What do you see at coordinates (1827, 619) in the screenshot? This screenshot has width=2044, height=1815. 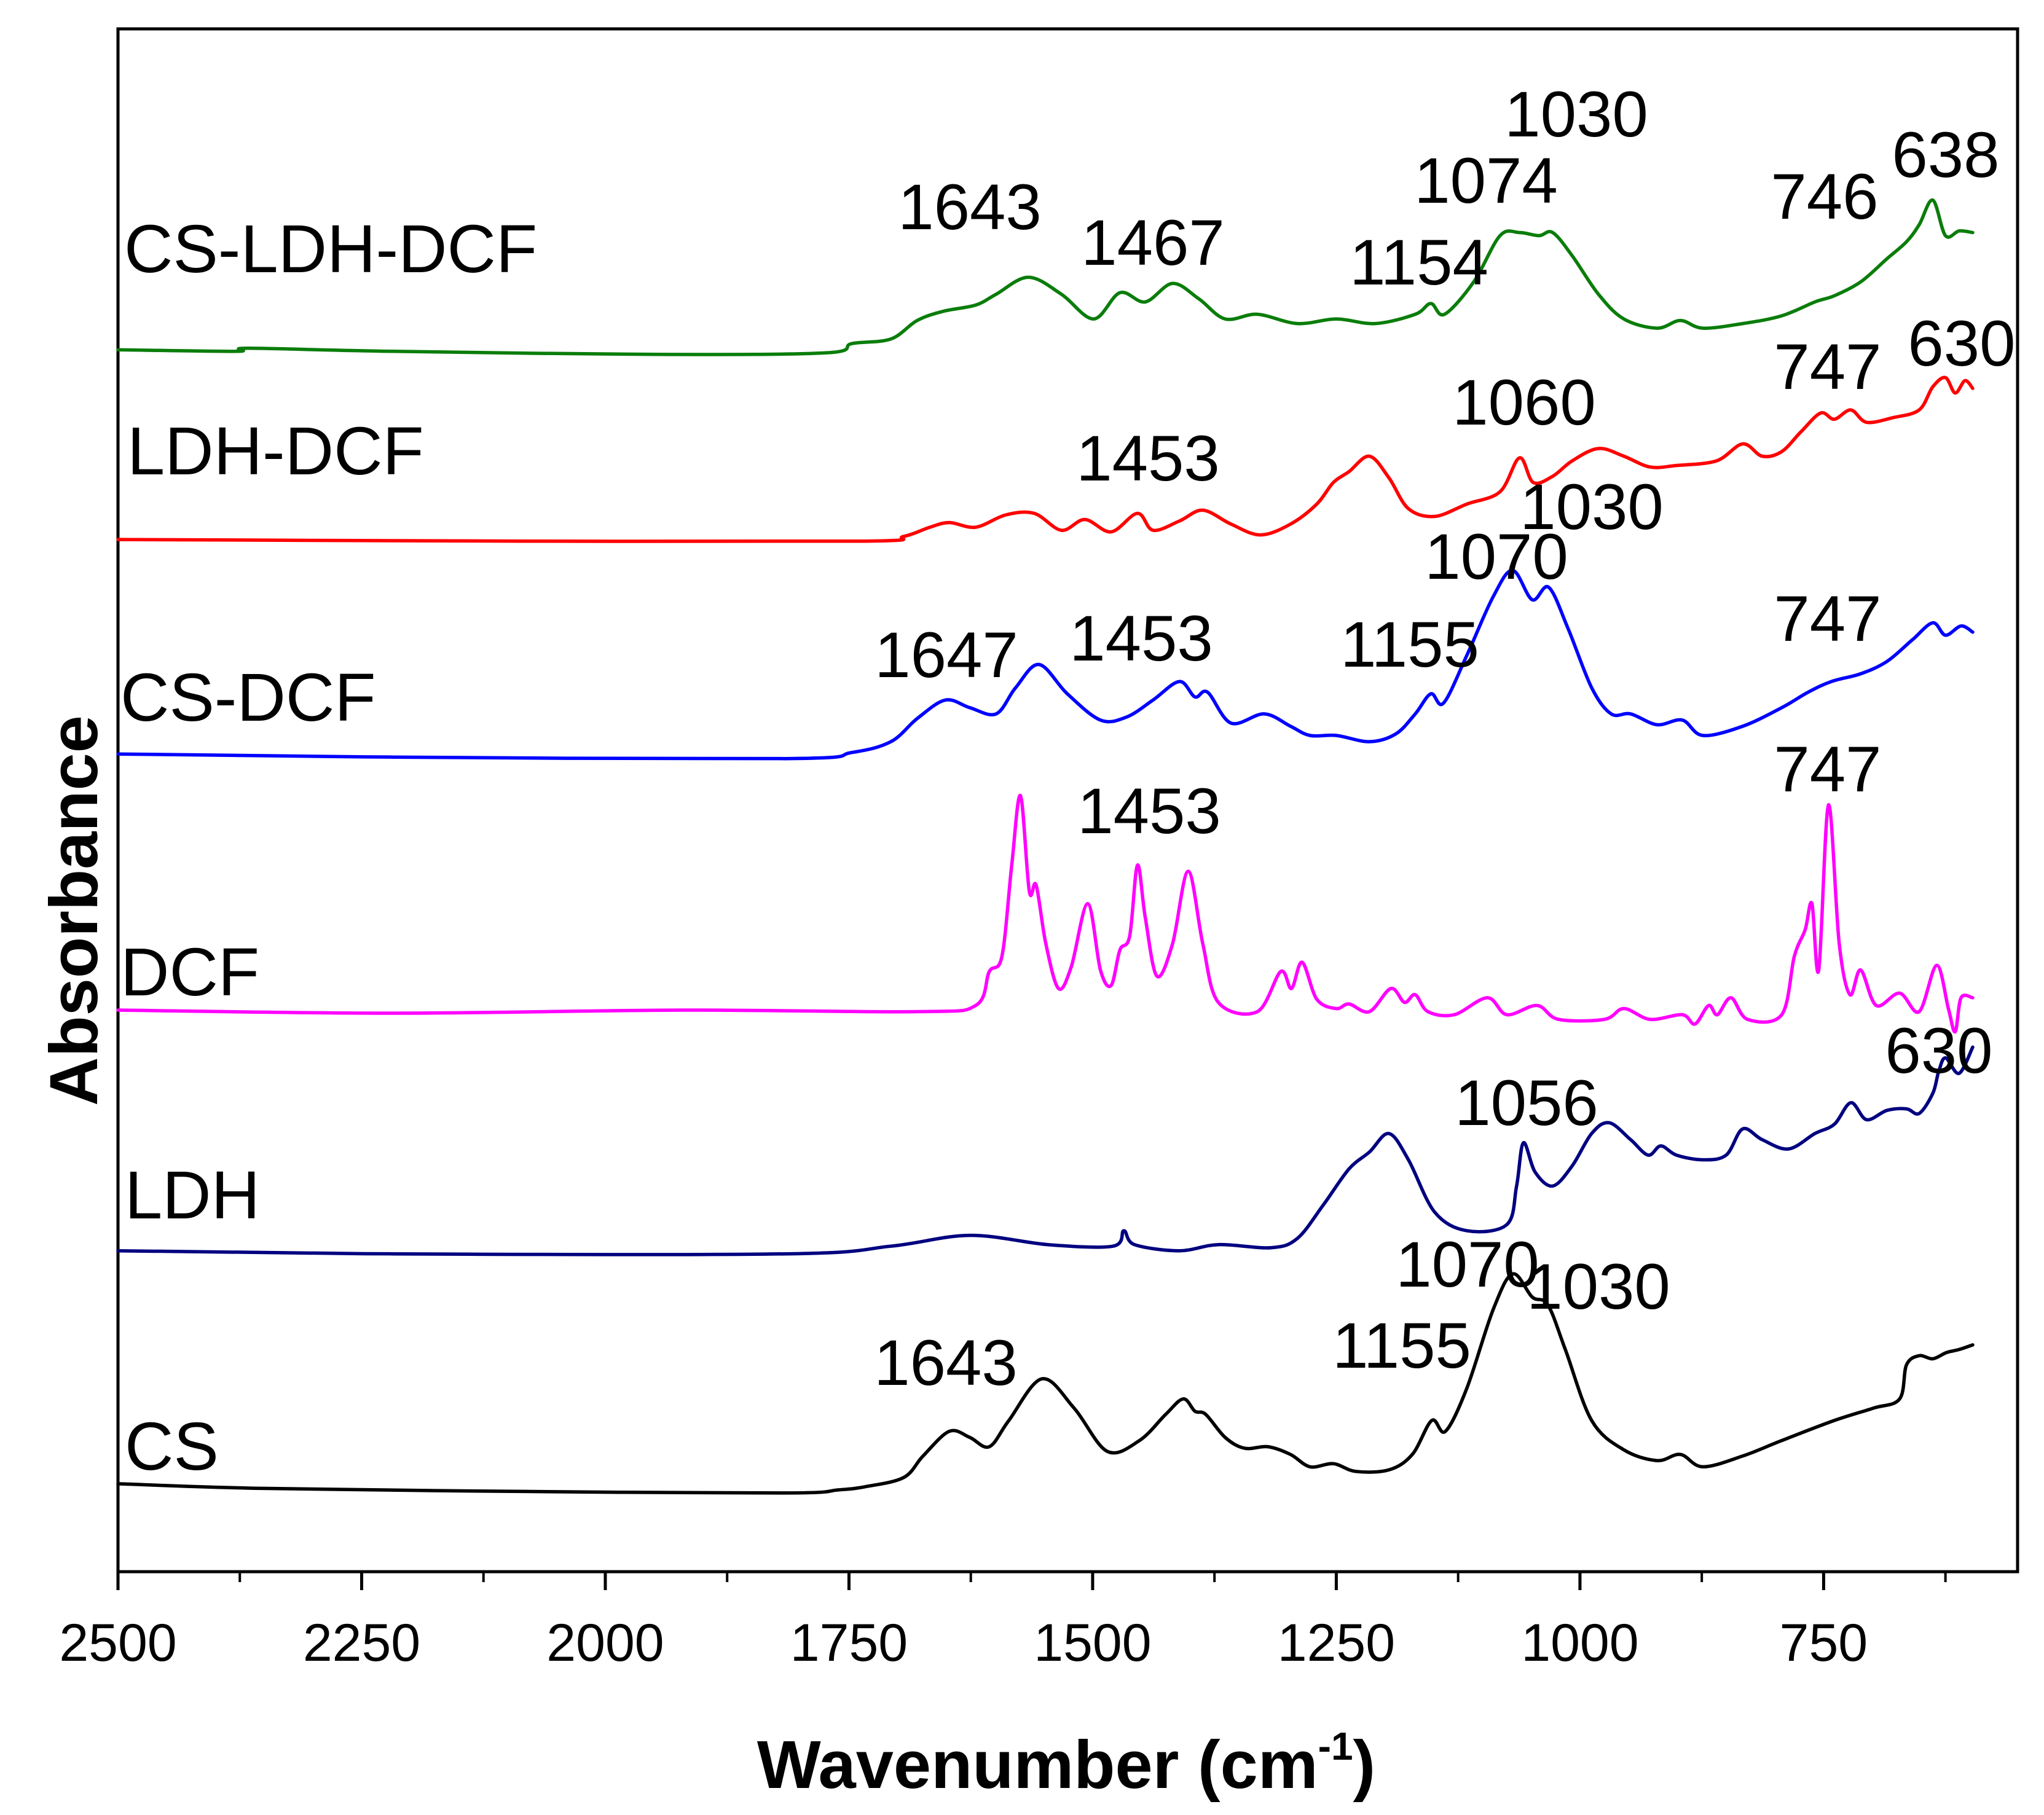 I see `peak-label-cs-dcf-747: 747` at bounding box center [1827, 619].